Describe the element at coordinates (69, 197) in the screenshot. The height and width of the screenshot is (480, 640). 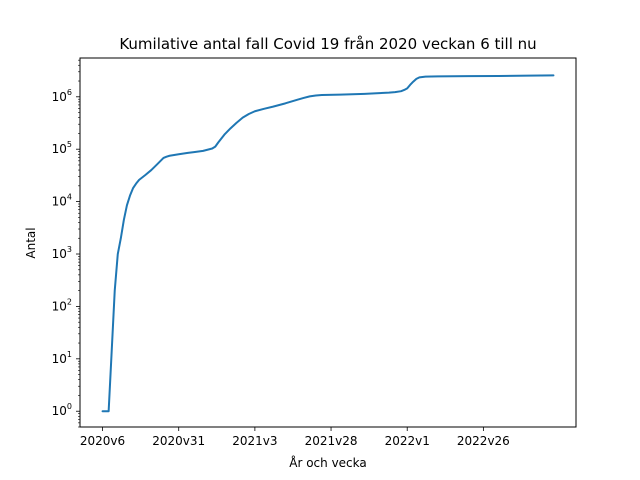
I see `y-tick-exponent: 4` at that location.